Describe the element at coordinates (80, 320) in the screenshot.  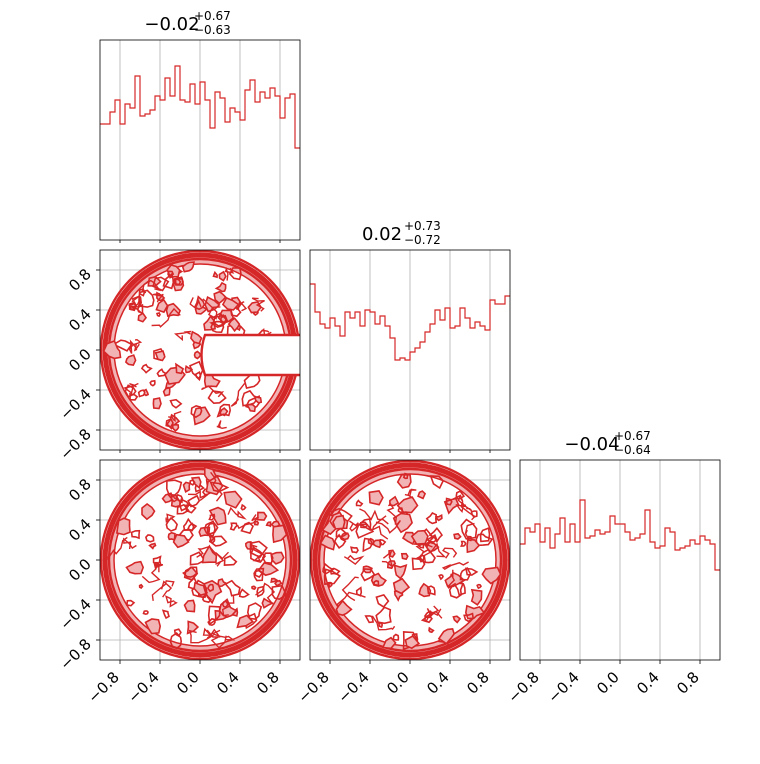
I see `y-tick-label: 0.4` at that location.